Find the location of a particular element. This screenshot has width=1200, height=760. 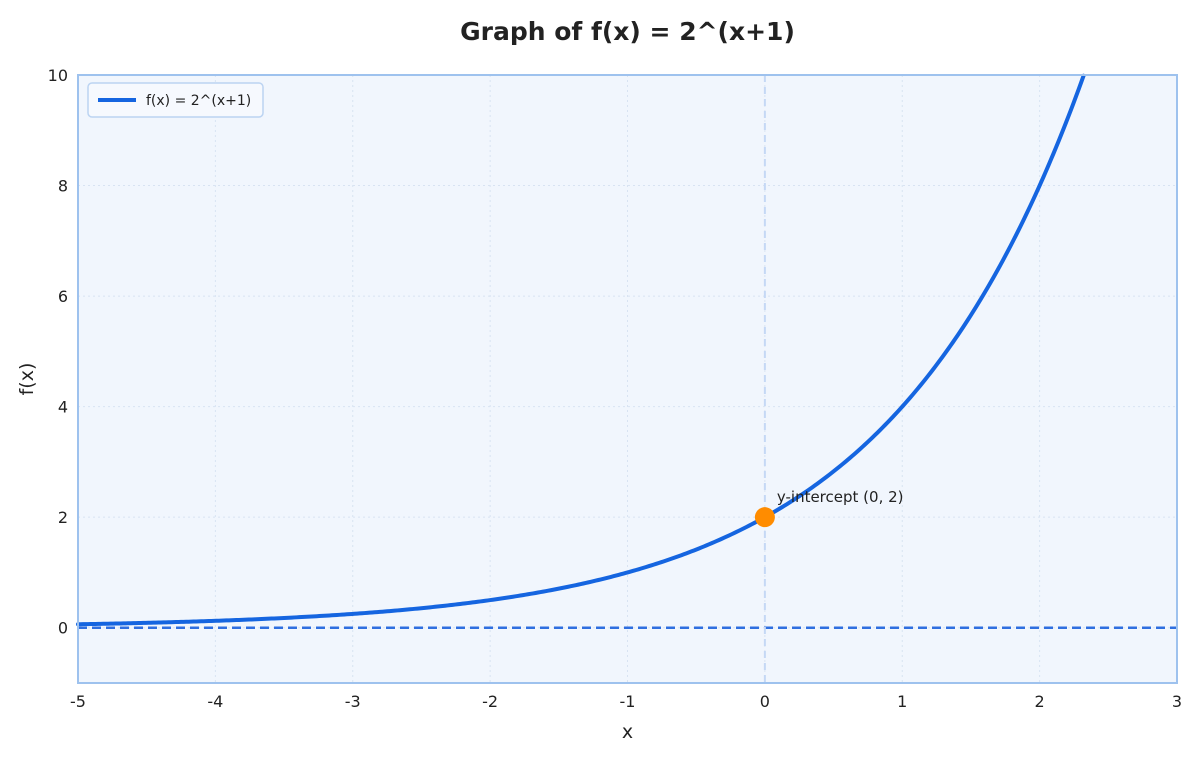

y-intercept-point is located at coordinates (764, 517).